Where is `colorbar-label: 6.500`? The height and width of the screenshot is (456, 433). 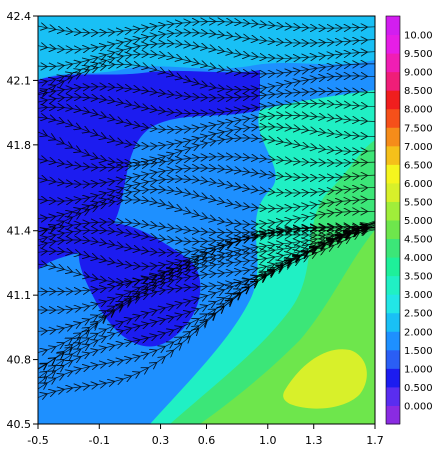 colorbar-label: 6.500 is located at coordinates (418, 165).